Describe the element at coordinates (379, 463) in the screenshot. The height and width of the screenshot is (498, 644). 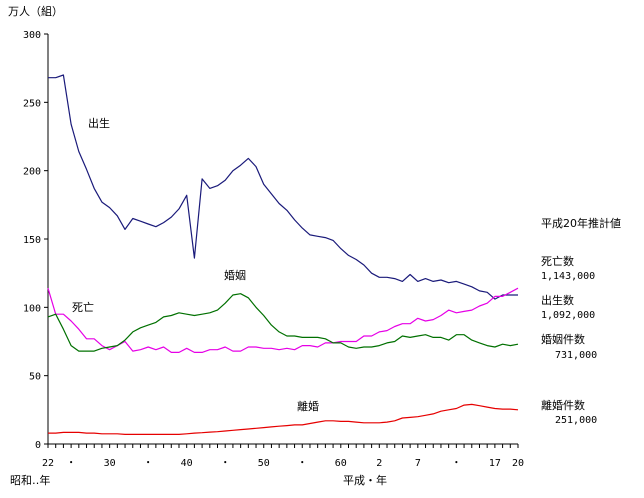
I see `x-tick-label: 2` at that location.